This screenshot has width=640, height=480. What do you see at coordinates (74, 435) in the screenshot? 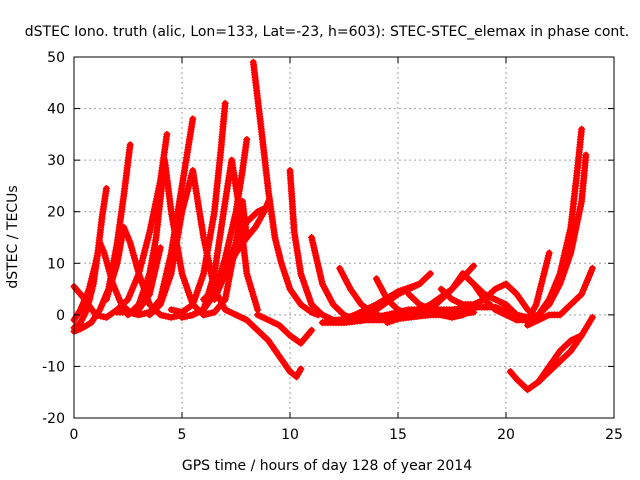
I see `x-tick-label: 0` at bounding box center [74, 435].